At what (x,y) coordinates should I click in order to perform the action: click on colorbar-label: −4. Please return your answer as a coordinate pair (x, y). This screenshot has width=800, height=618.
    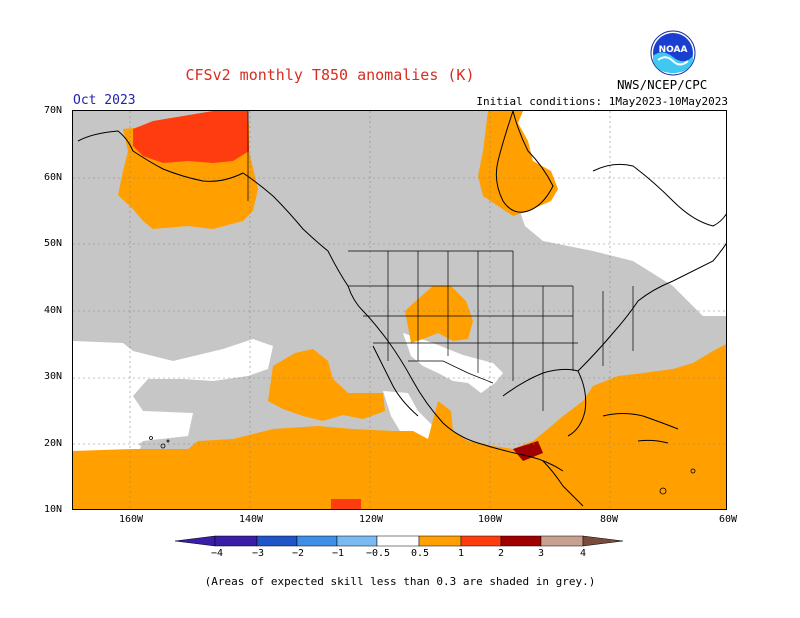
    Looking at the image, I should click on (217, 553).